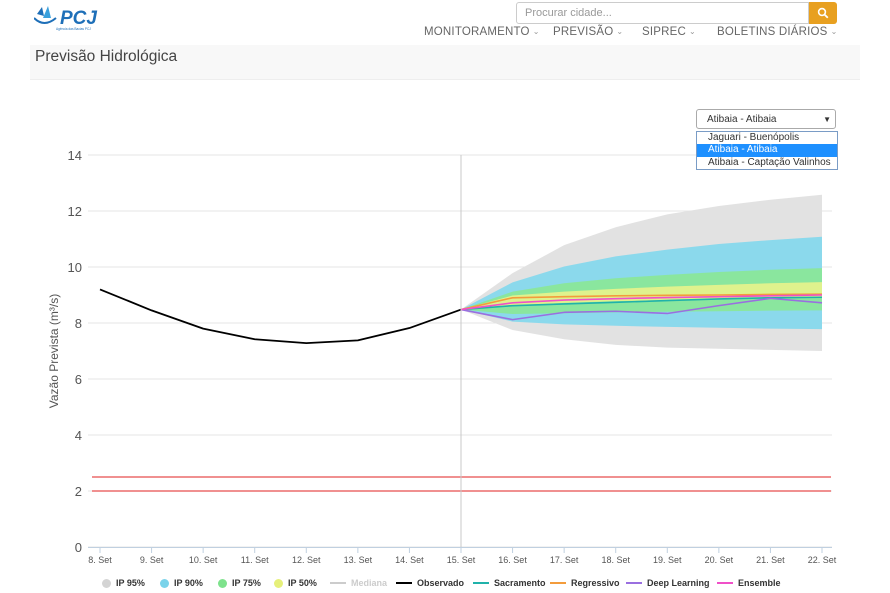 This screenshot has width=890, height=593. I want to click on legend-item-observado: Observado, so click(430, 583).